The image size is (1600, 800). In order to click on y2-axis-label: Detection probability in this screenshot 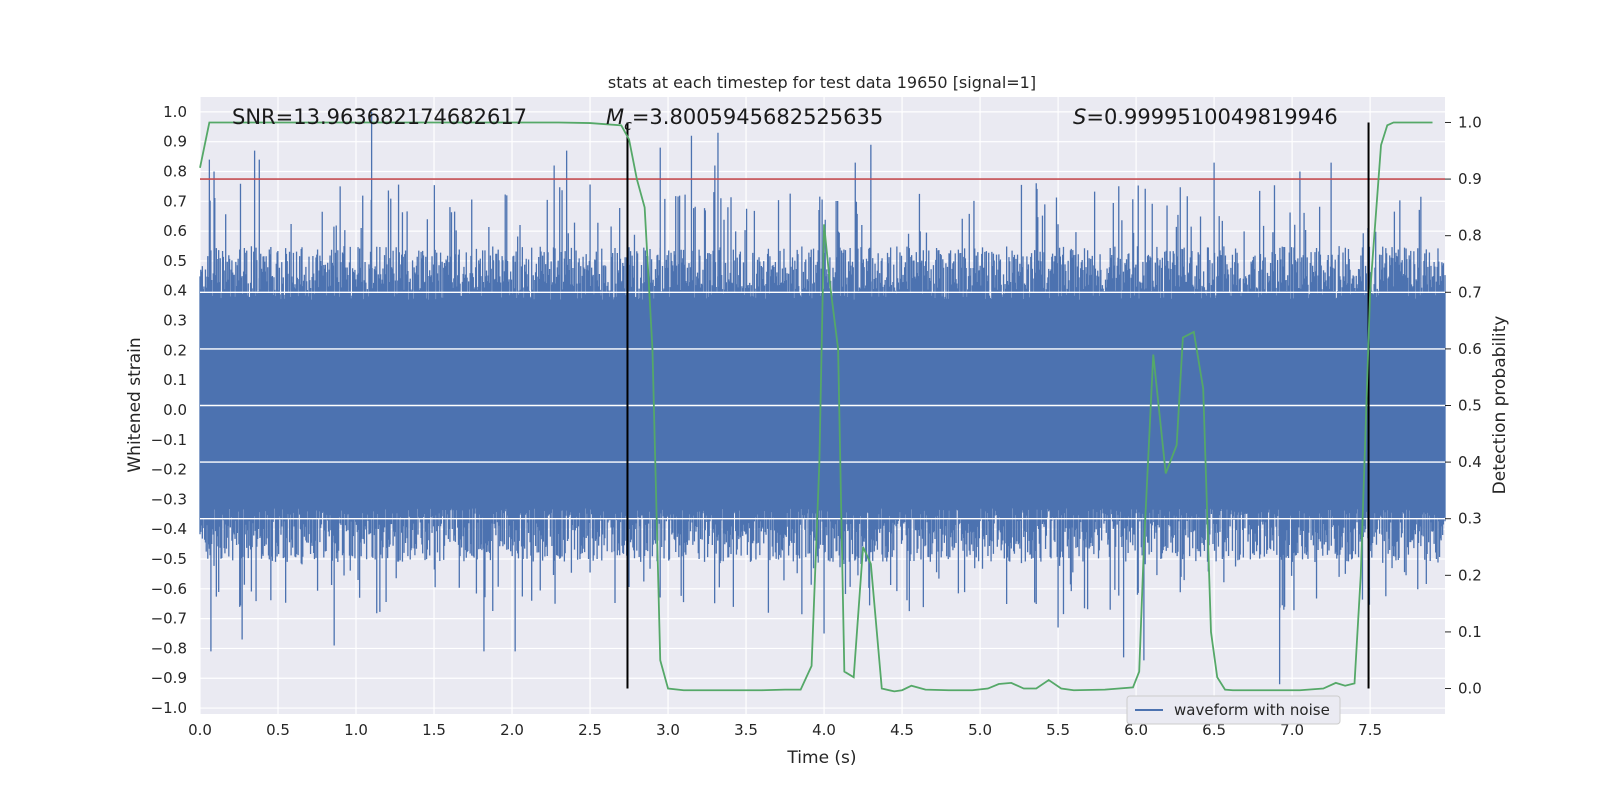, I will do `click(1500, 405)`.